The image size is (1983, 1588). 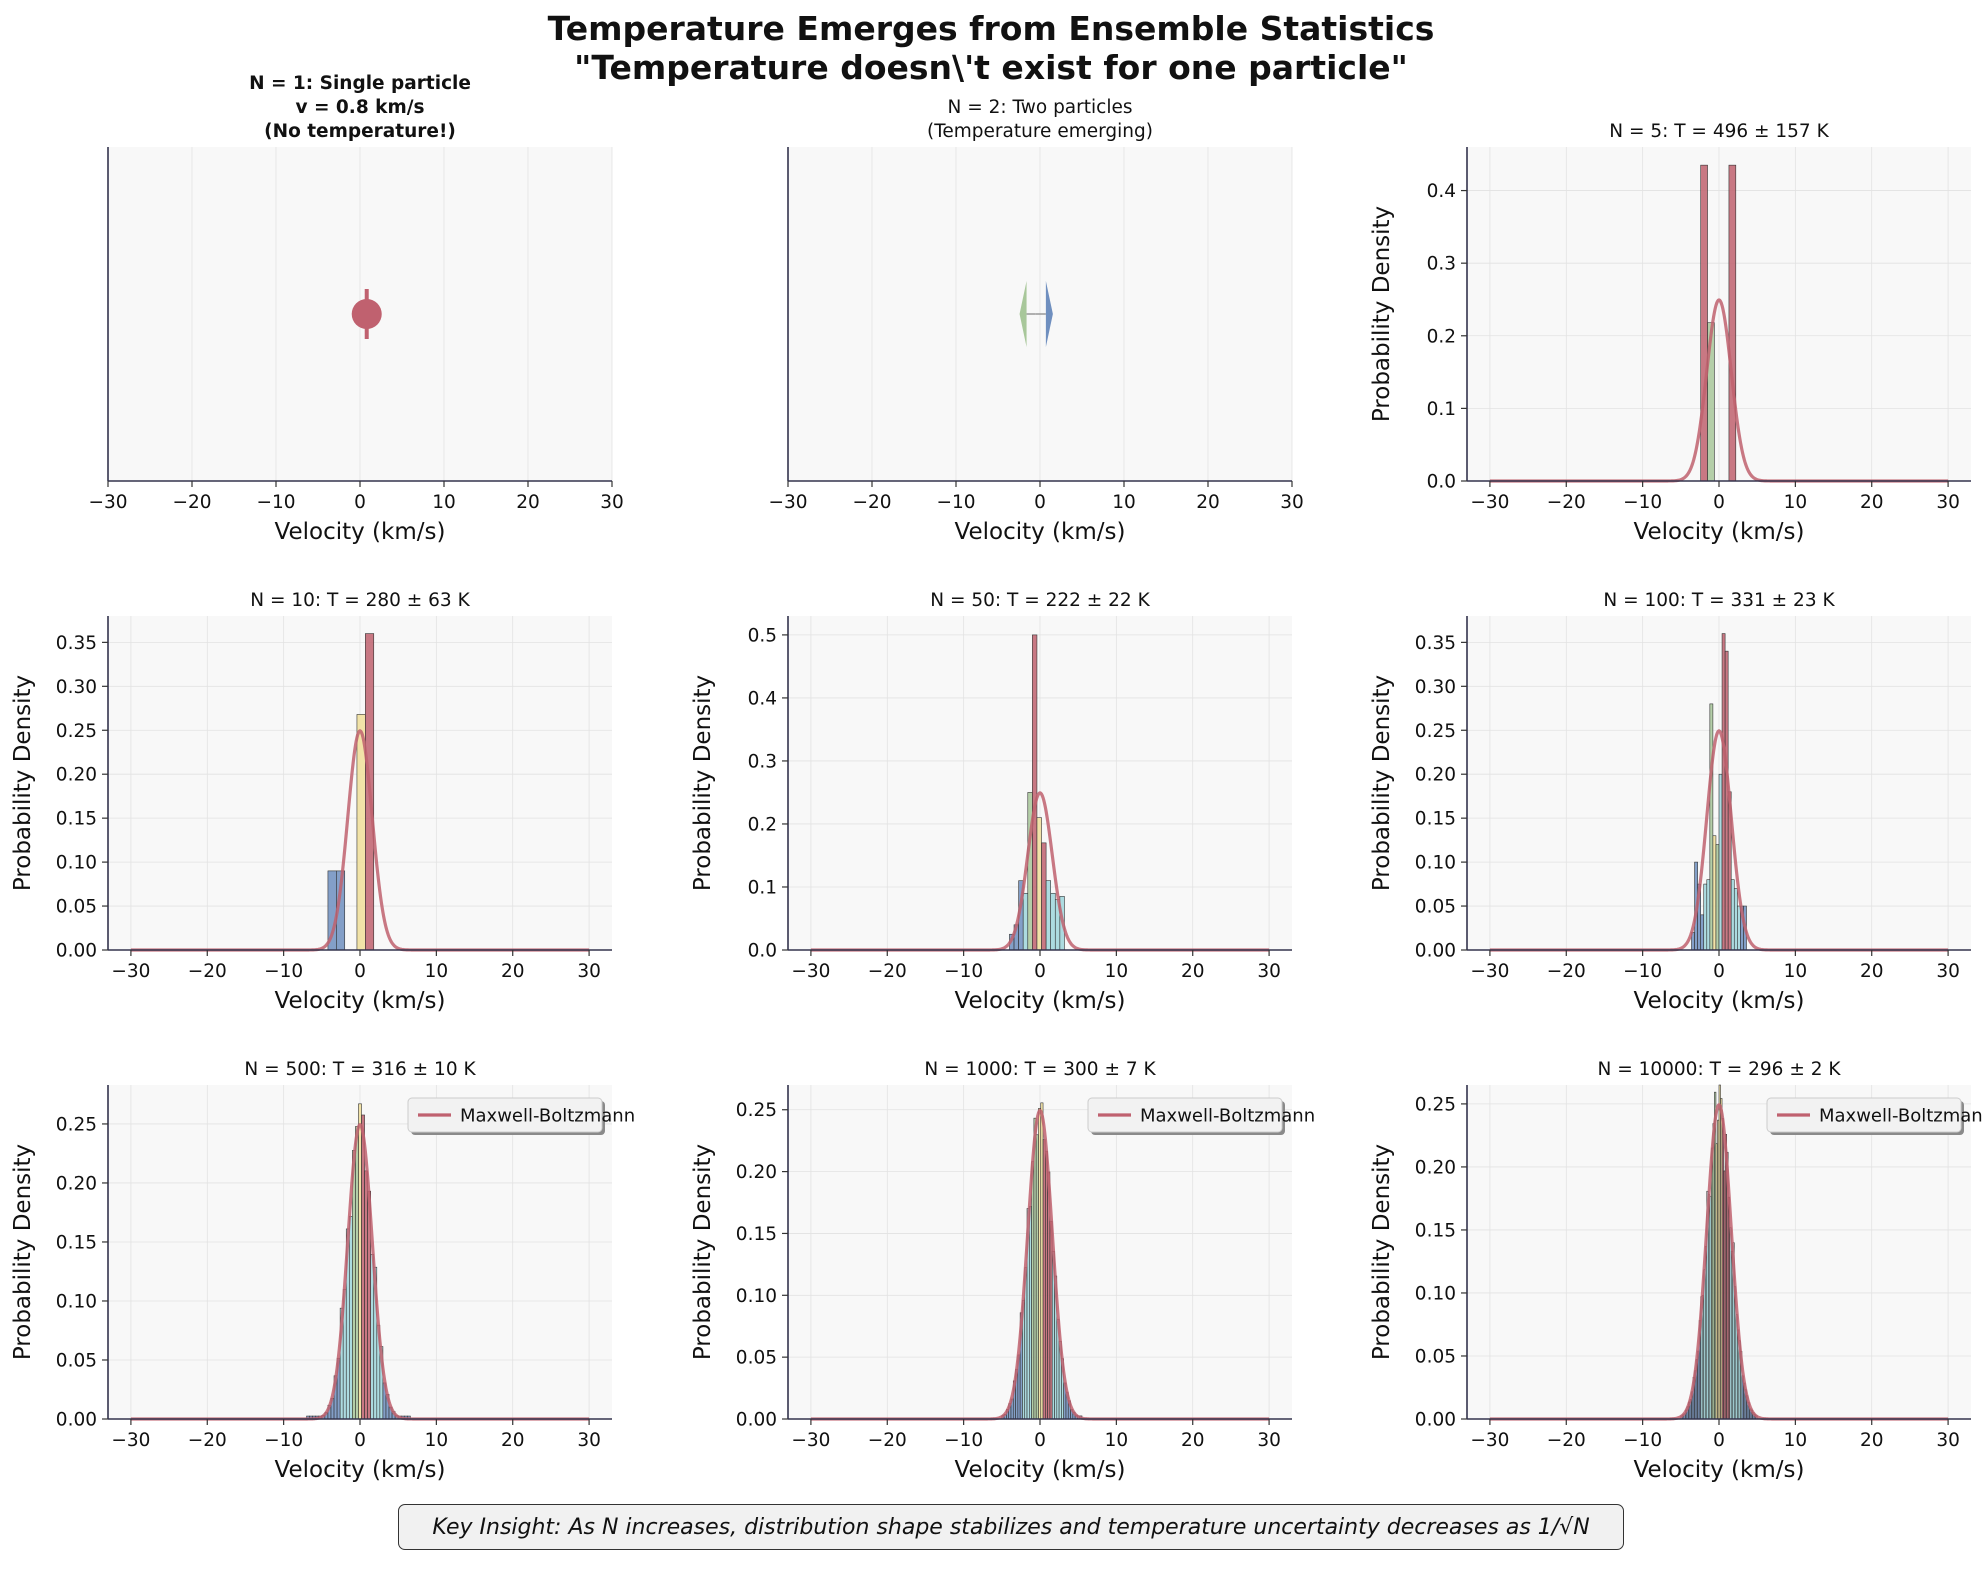 I want to click on panel-title: (Temperature emerging), so click(x=1040, y=131).